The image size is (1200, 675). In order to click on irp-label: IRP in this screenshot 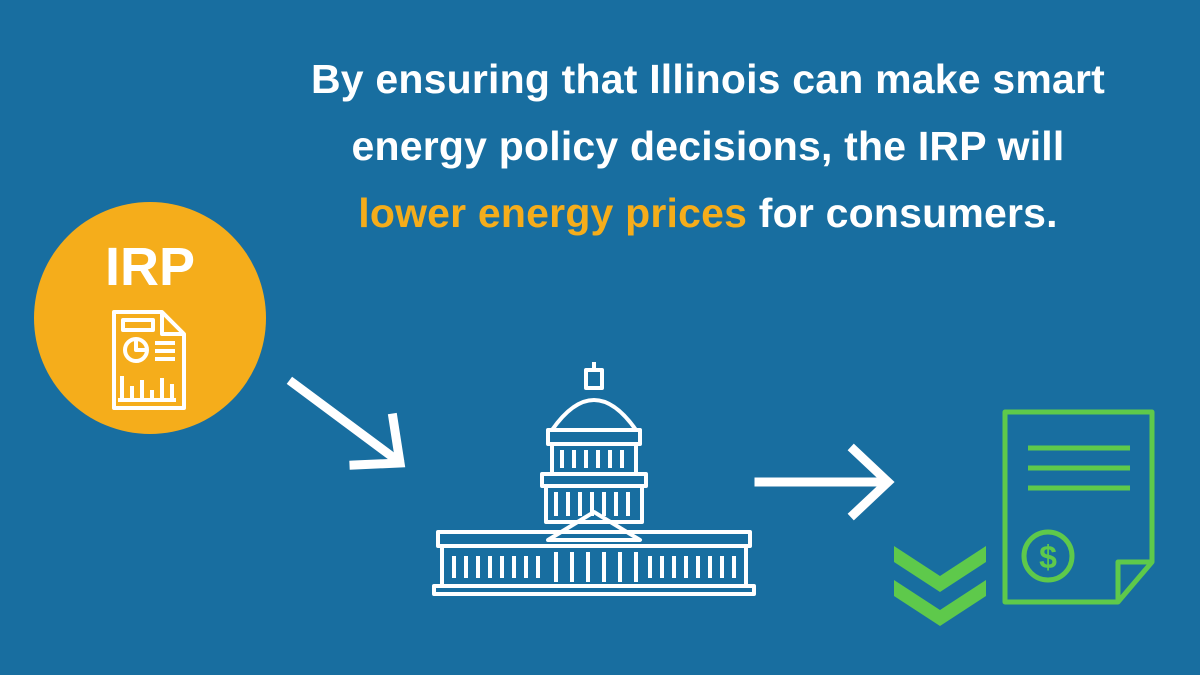, I will do `click(150, 267)`.